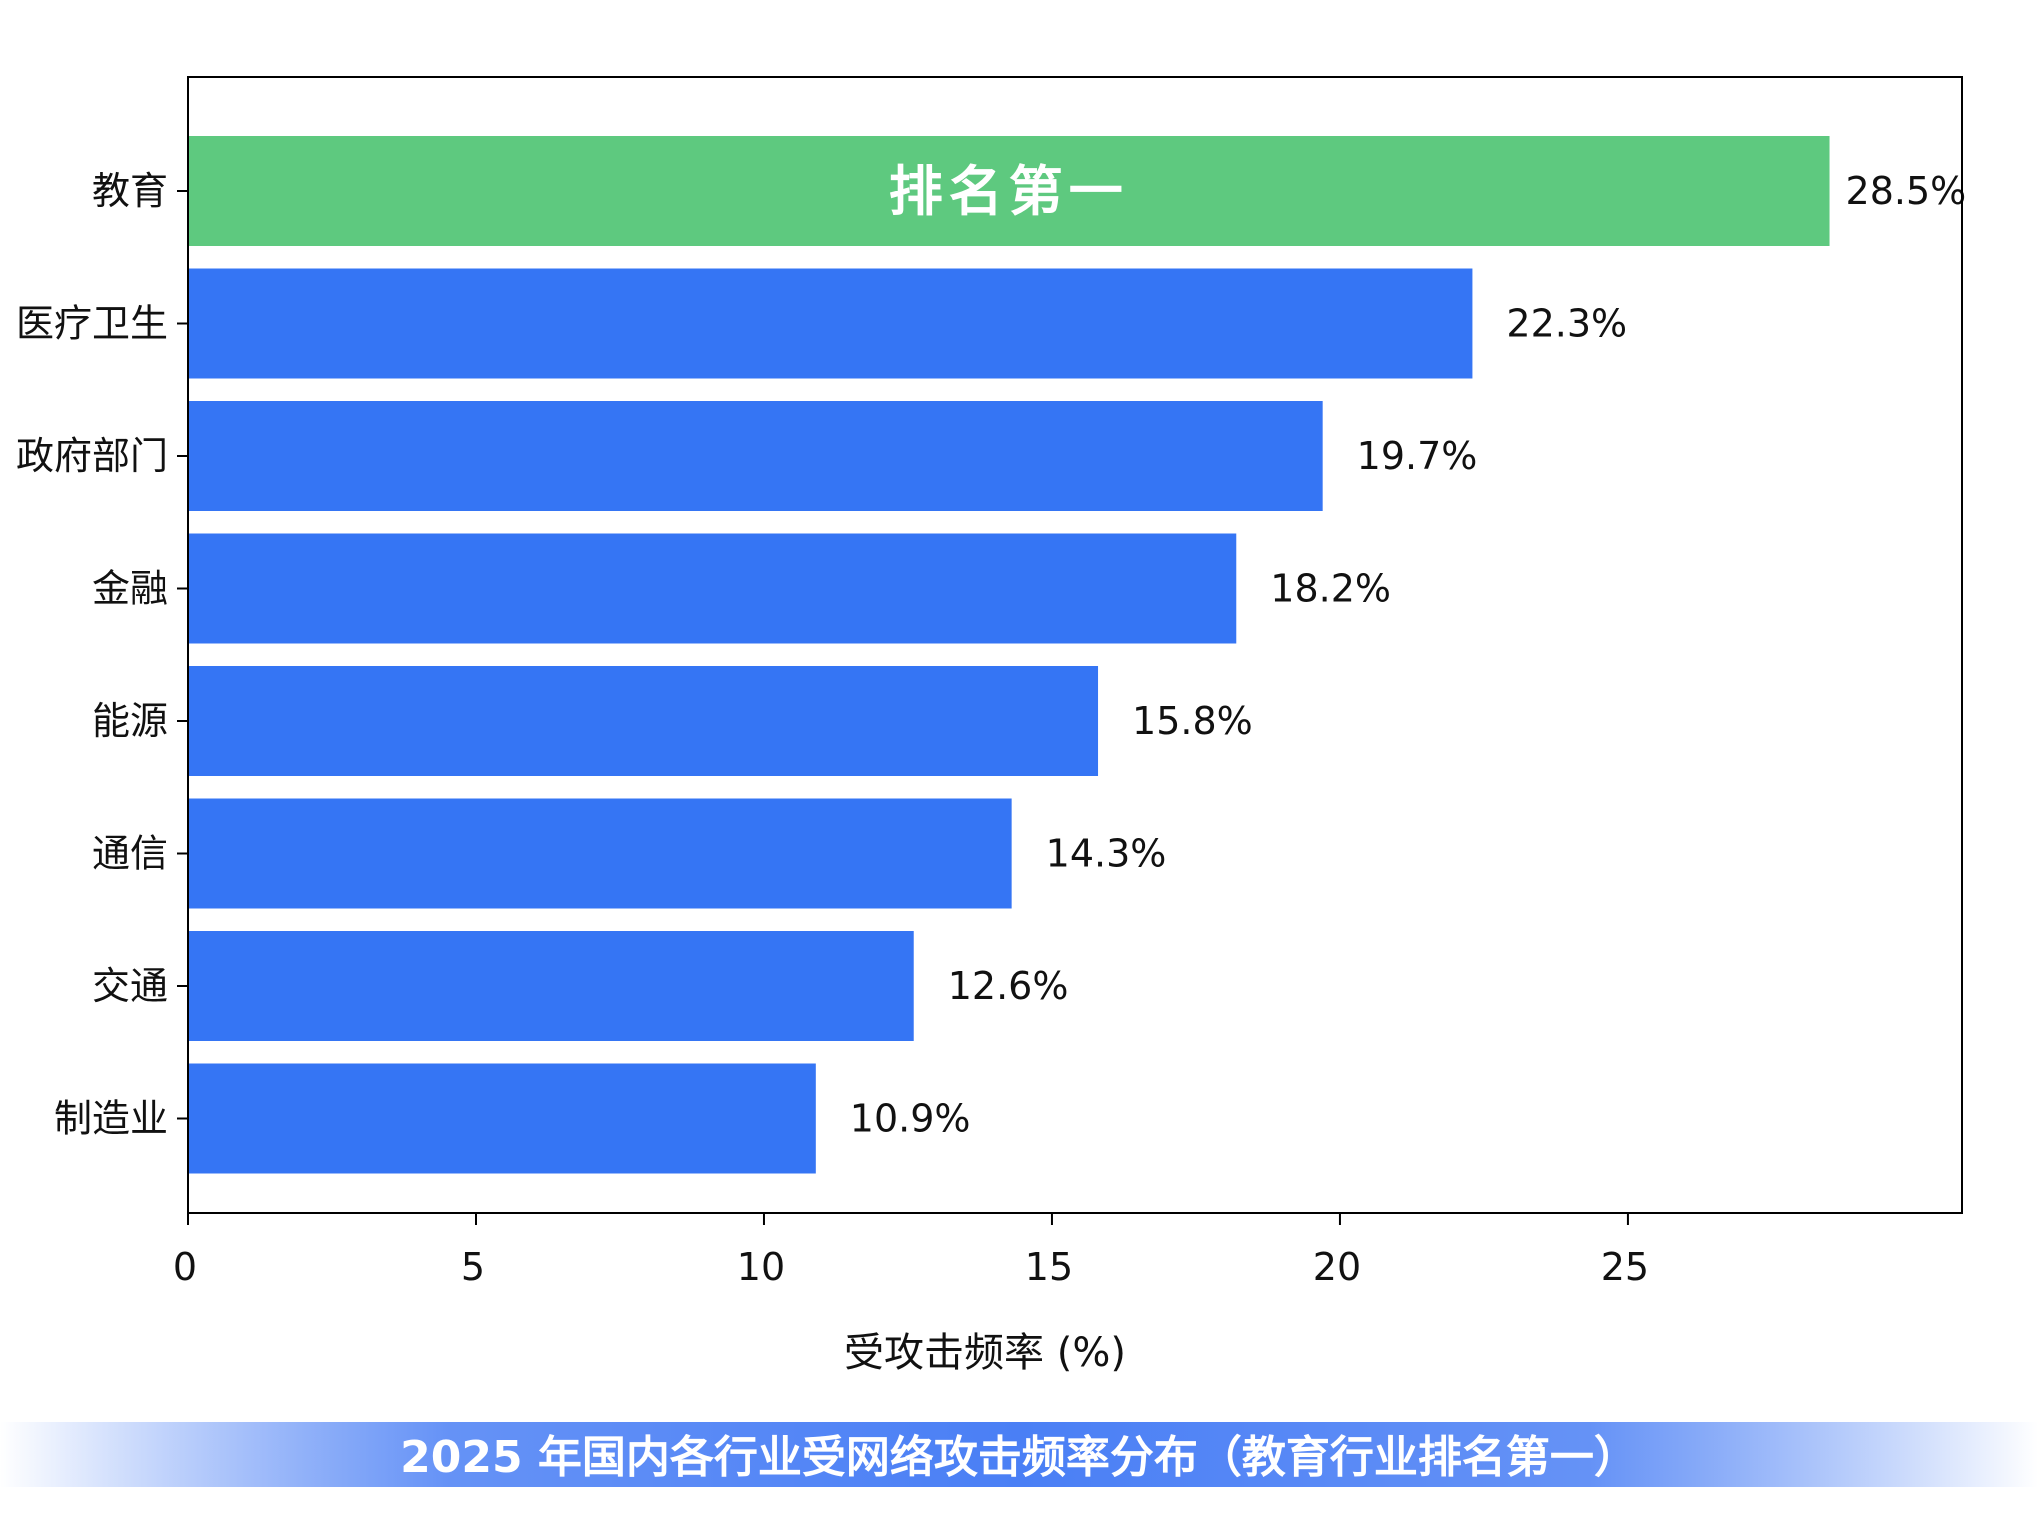 The image size is (2038, 1539). I want to click on category-label-6: 通信, so click(130, 854).